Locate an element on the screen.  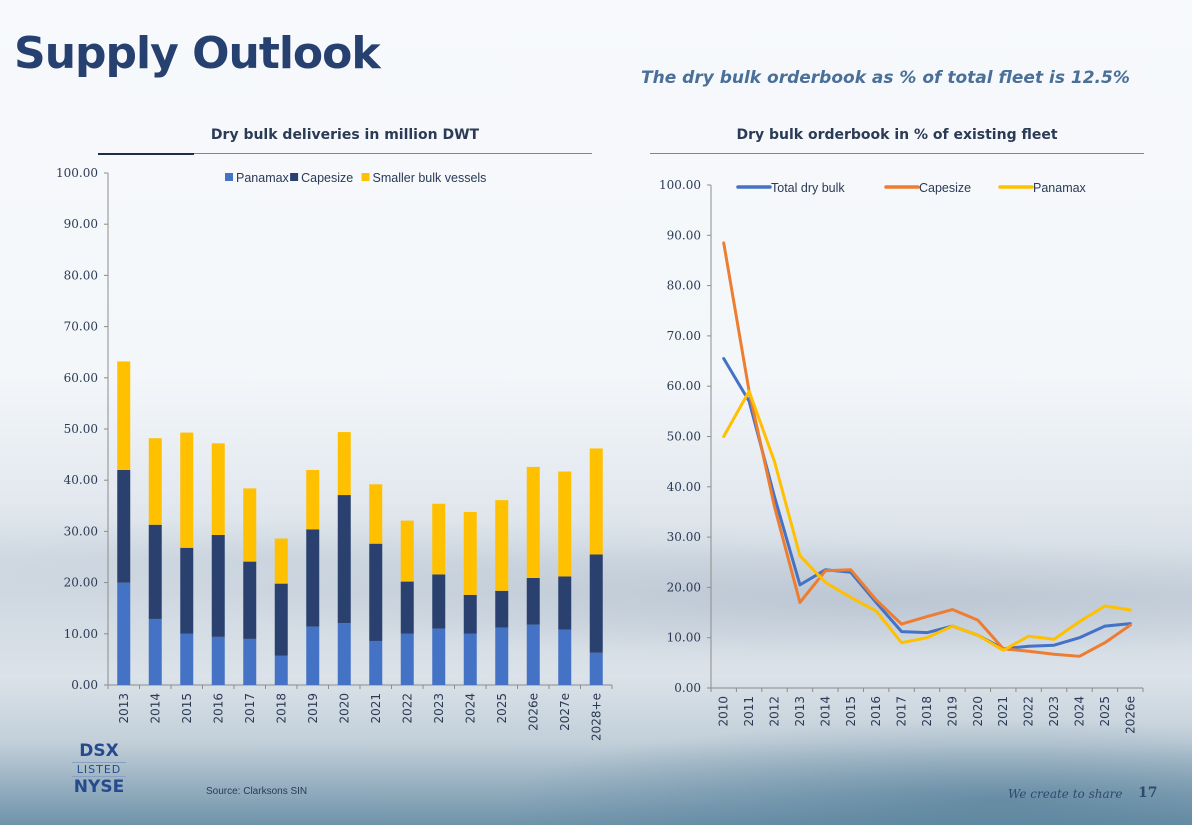
bar-capesize-2016 is located at coordinates (218, 585).